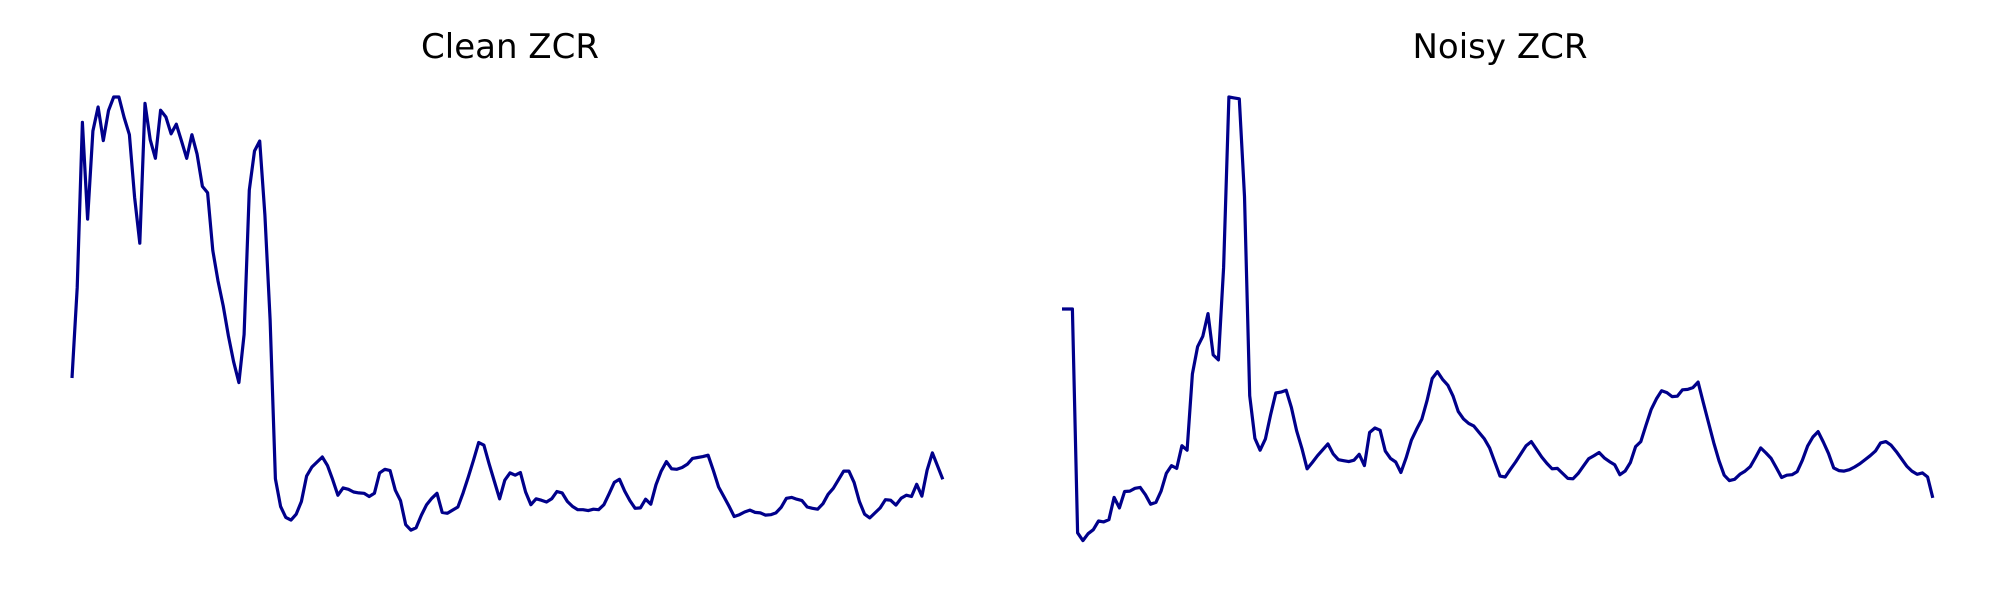 The width and height of the screenshot is (2000, 600). I want to click on chart-title-clean: Clean ZCR, so click(510, 47).